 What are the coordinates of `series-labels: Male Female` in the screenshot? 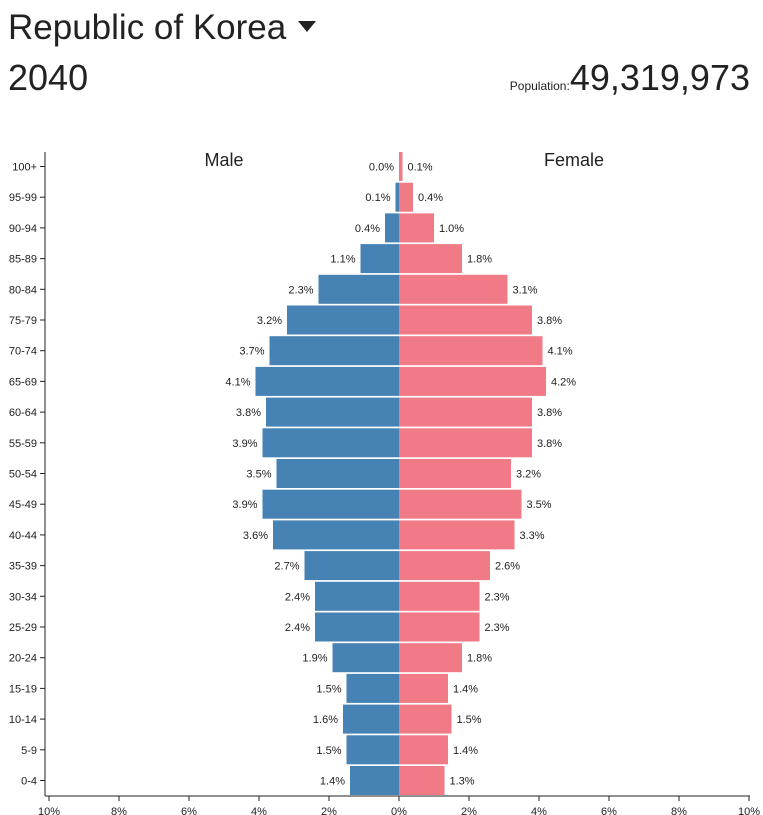 It's located at (404, 160).